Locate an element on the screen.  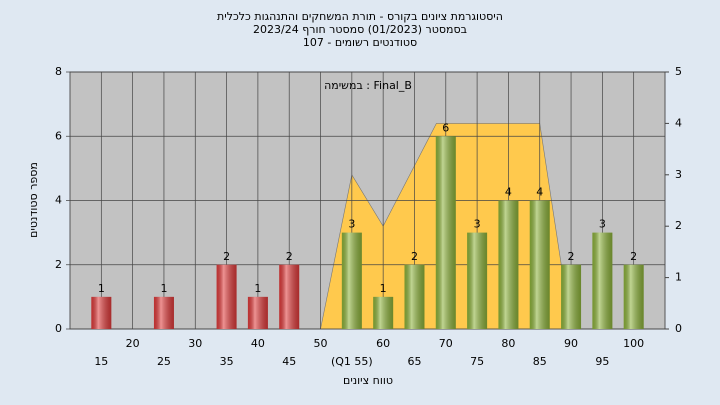
y2-tick-label: 4 is located at coordinates (678, 122).